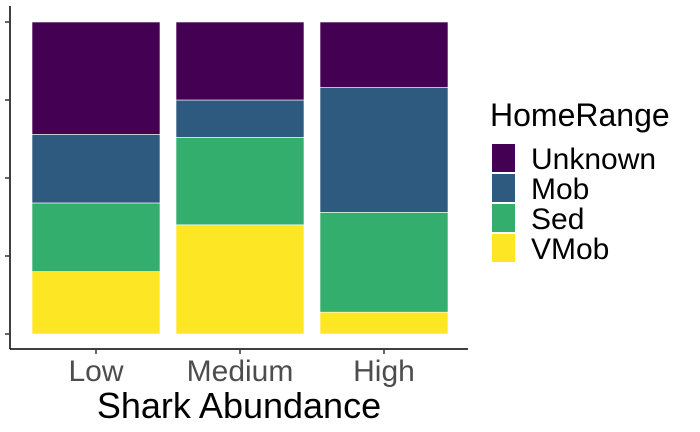 The width and height of the screenshot is (700, 432). What do you see at coordinates (240, 181) in the screenshot?
I see `bar-segment-medium-sed` at bounding box center [240, 181].